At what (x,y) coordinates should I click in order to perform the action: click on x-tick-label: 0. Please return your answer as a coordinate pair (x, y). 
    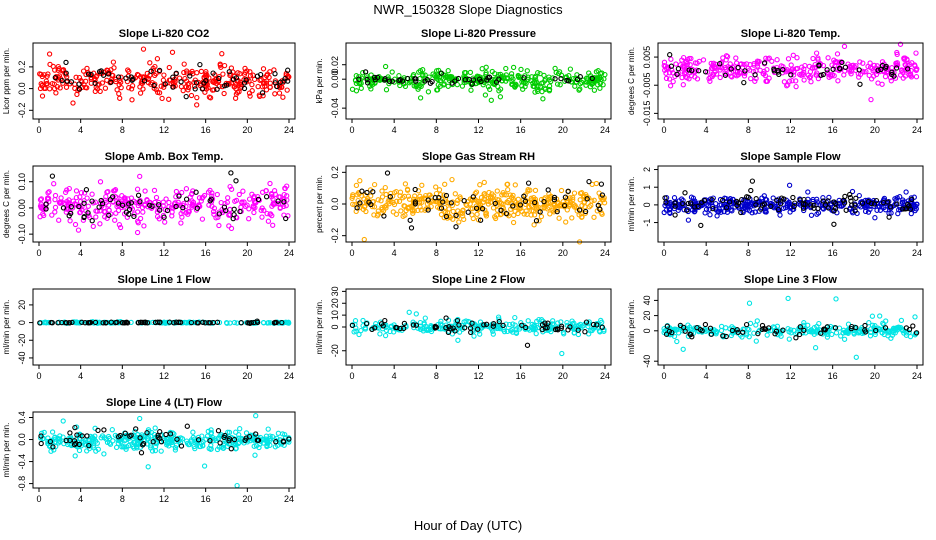
    Looking at the image, I should click on (351, 376).